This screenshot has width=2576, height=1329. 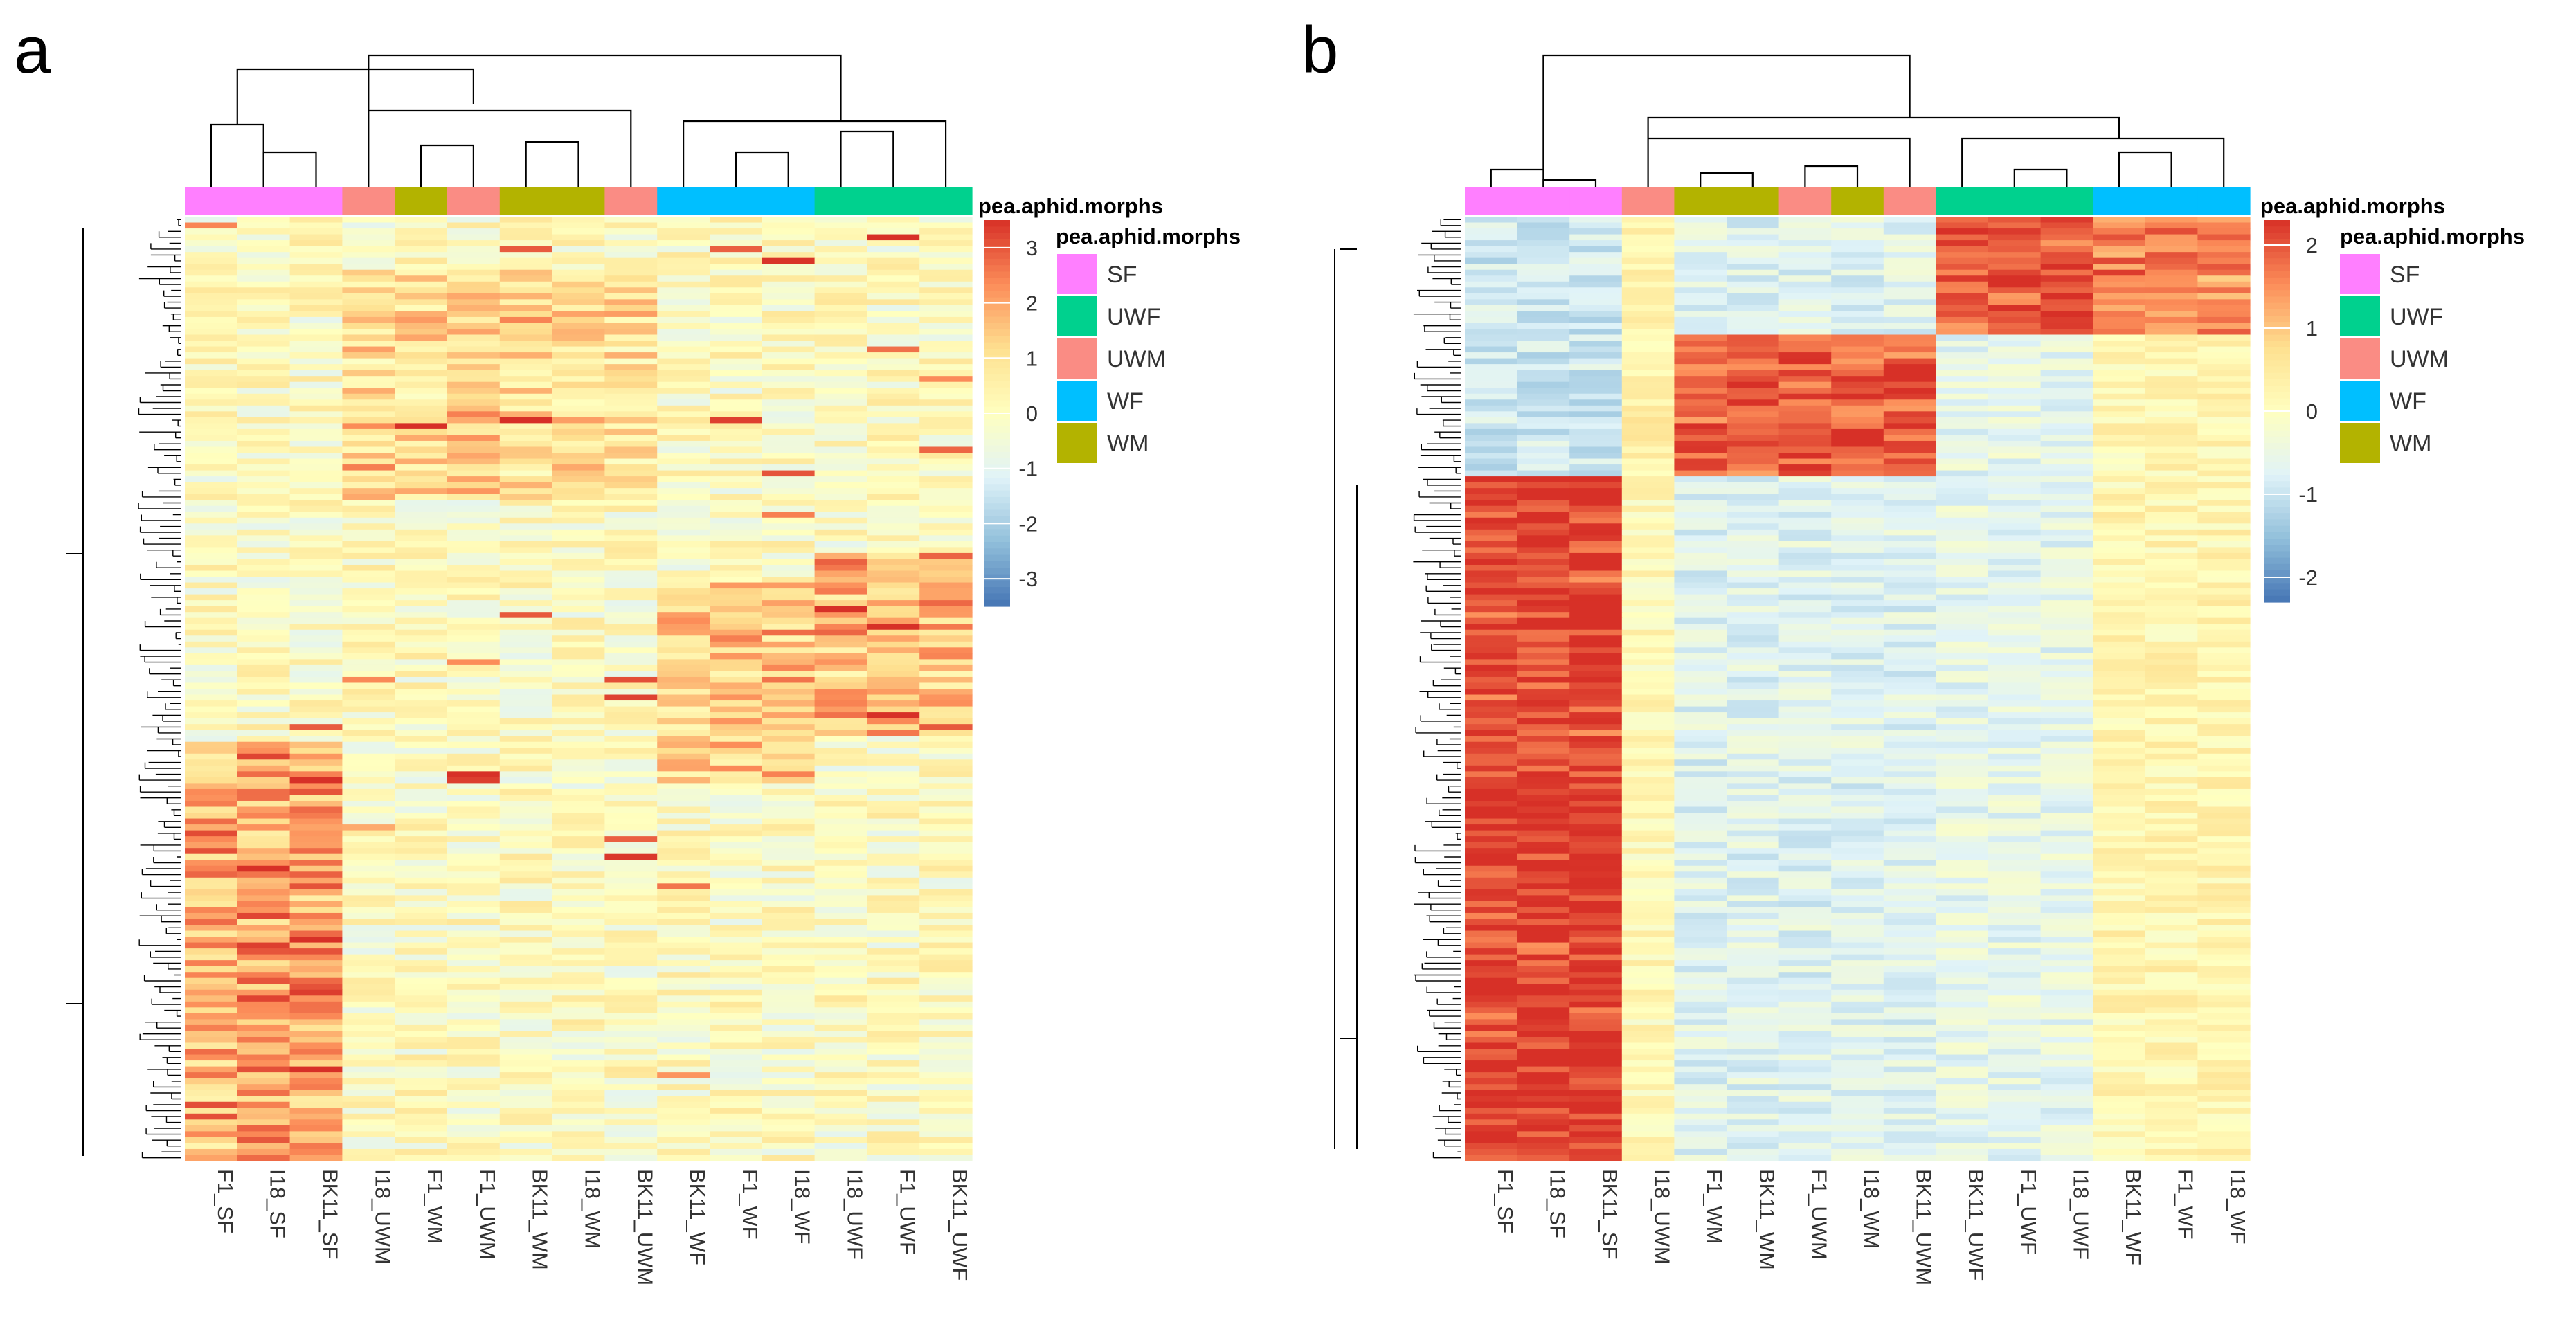 What do you see at coordinates (750, 1204) in the screenshot?
I see `column-label: F1_WF` at bounding box center [750, 1204].